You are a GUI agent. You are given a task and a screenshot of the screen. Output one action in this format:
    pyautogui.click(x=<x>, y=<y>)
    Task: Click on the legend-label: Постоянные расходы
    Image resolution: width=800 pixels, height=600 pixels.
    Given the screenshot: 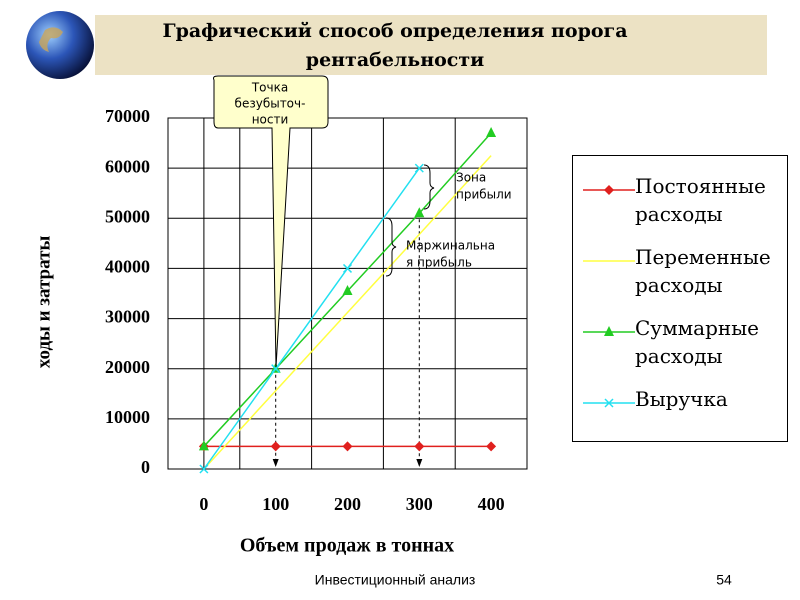 What is the action you would take?
    pyautogui.click(x=700, y=200)
    